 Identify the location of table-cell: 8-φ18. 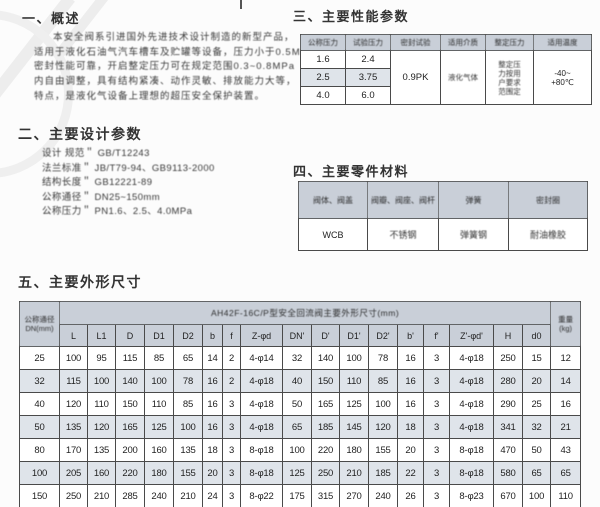
(261, 450).